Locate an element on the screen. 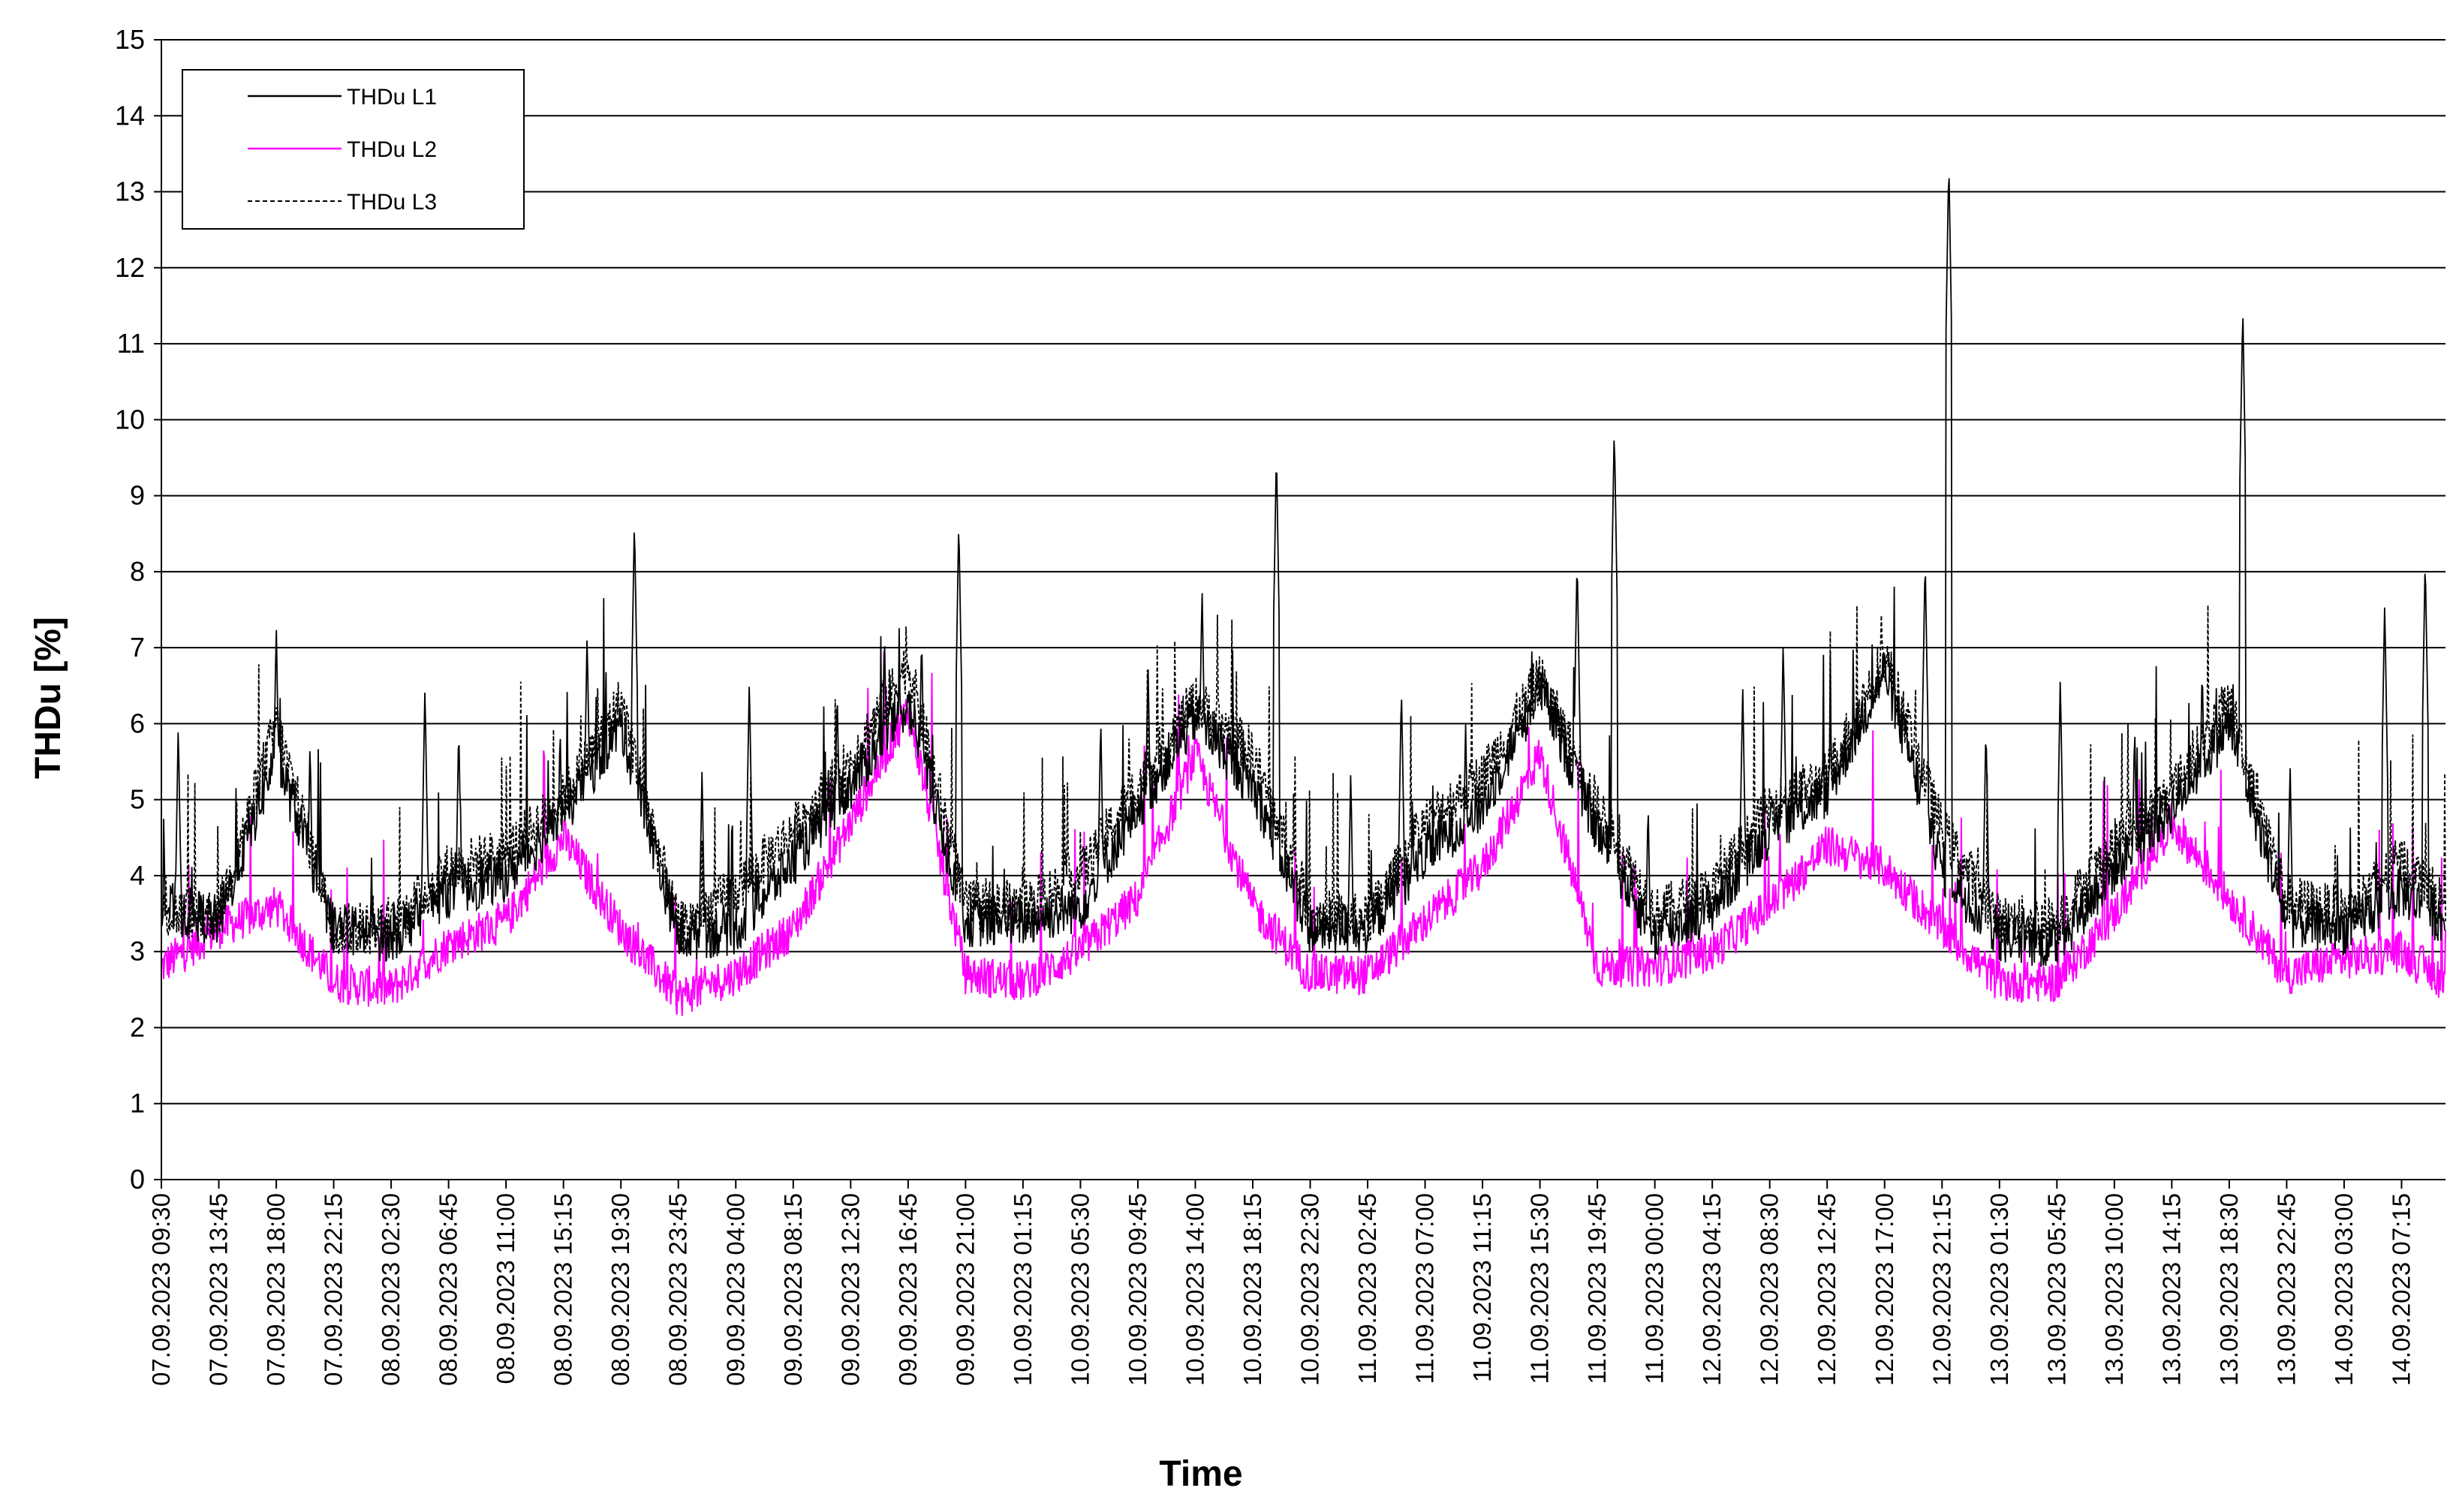  x-tick-label: 13.09.2023 05:45 is located at coordinates (2056, 1289).